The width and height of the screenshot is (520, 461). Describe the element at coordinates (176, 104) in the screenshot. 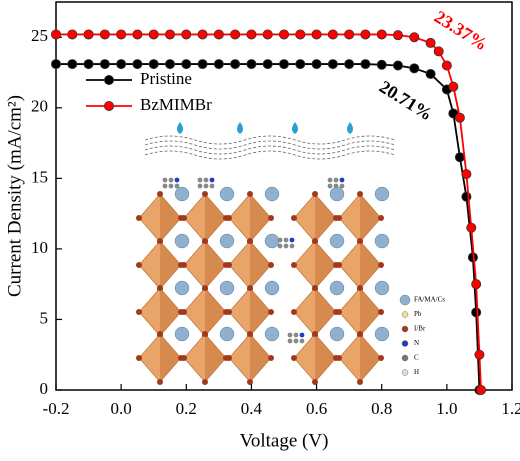

I see `legend-label: BzMIMBr` at that location.